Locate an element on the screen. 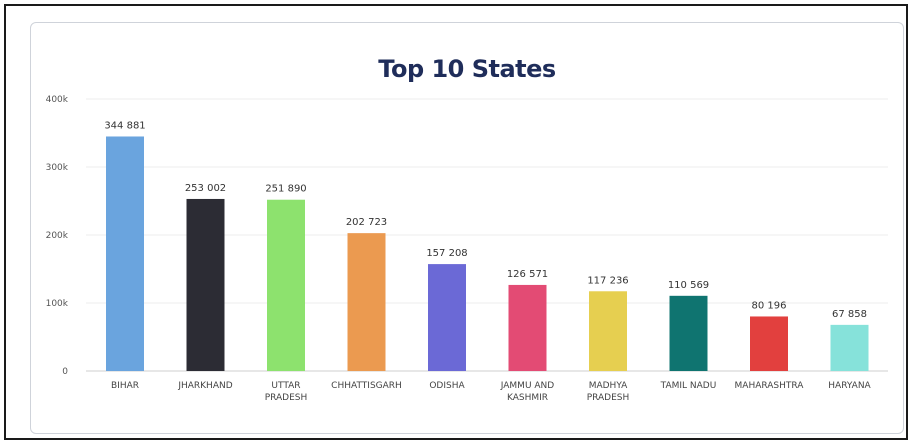 The height and width of the screenshot is (445, 914). value-label: 202 723 is located at coordinates (366, 222).